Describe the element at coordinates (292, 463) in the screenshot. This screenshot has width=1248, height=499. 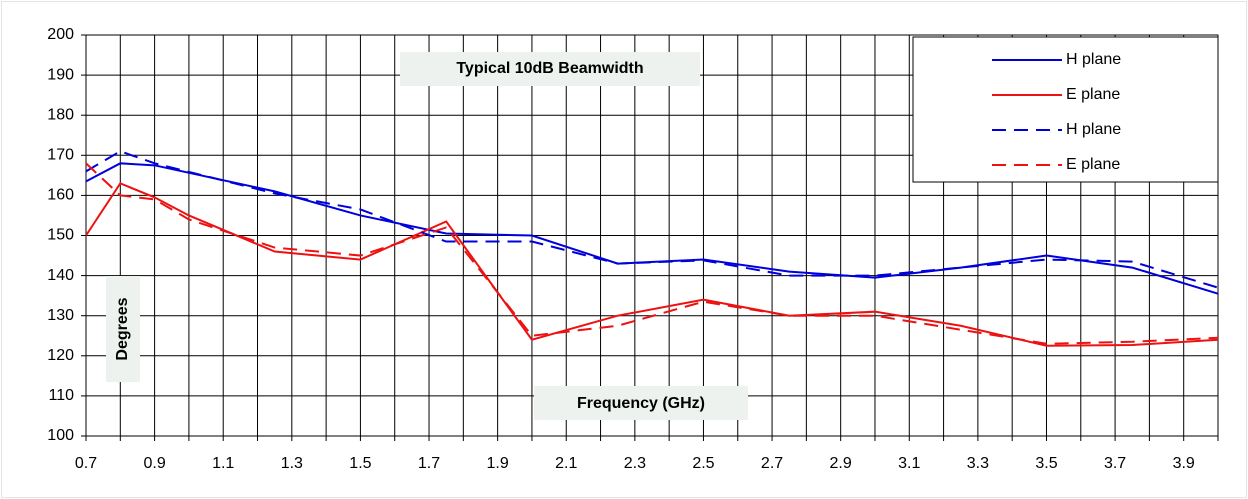
I see `x-tick-label: 1.3` at that location.